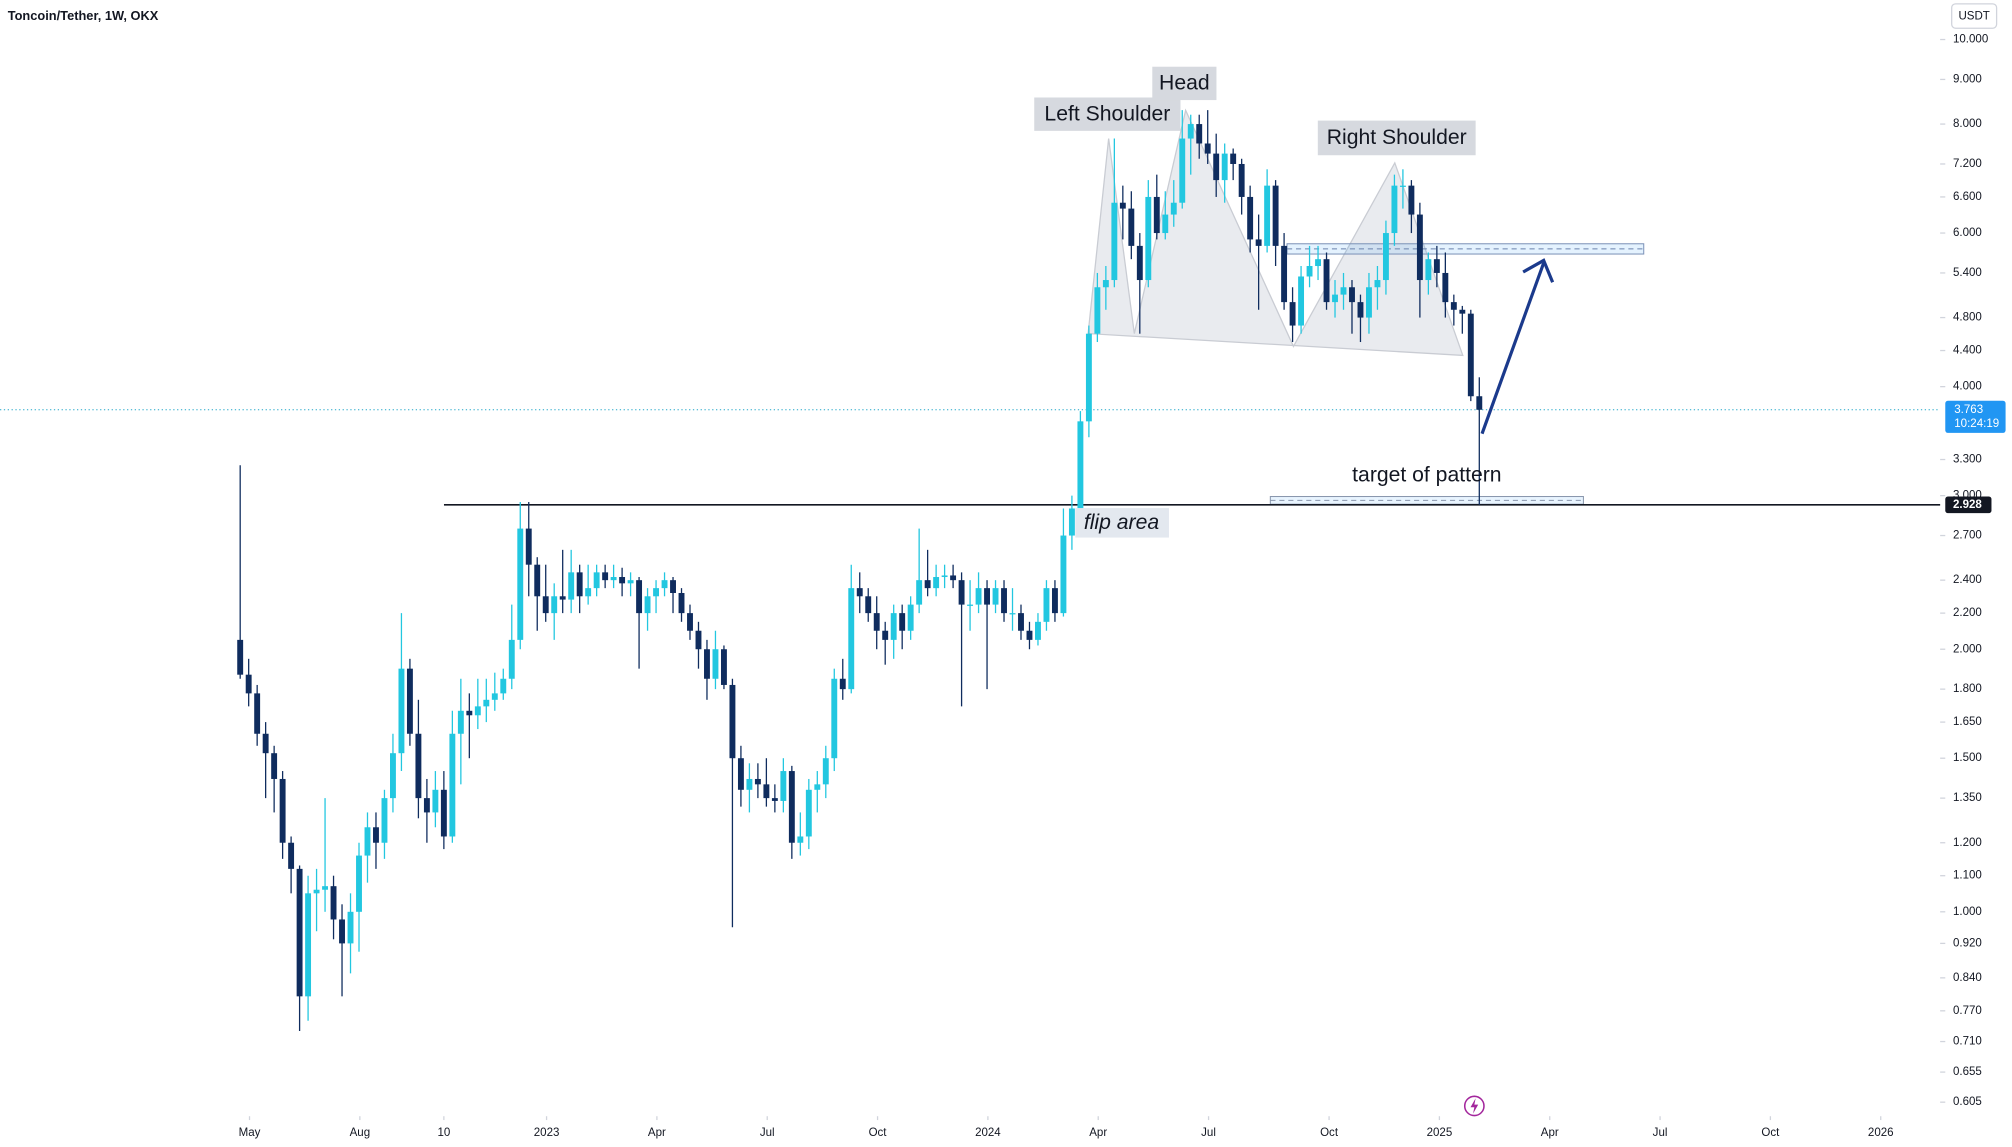 Image resolution: width=2012 pixels, height=1147 pixels. I want to click on event-icon-bolt, so click(1474, 1106).